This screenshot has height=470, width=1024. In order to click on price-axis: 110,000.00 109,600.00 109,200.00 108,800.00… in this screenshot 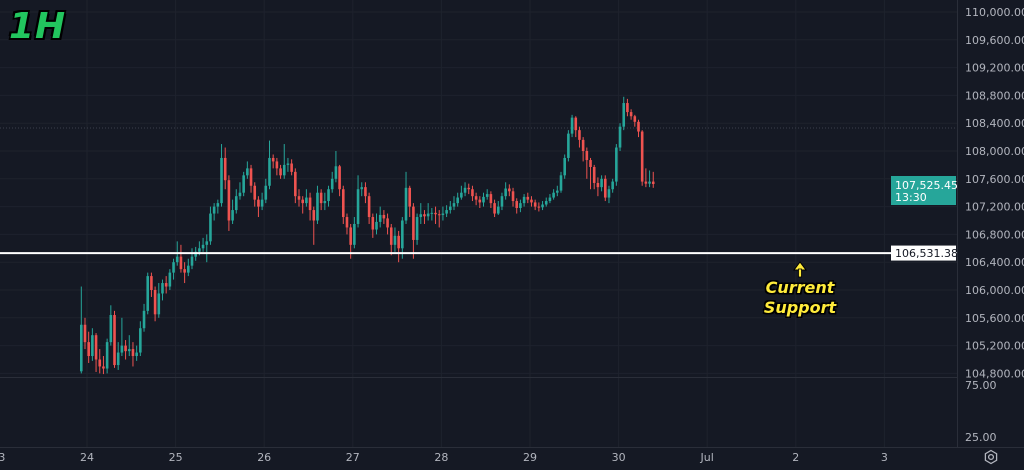, I will do `click(994, 193)`.